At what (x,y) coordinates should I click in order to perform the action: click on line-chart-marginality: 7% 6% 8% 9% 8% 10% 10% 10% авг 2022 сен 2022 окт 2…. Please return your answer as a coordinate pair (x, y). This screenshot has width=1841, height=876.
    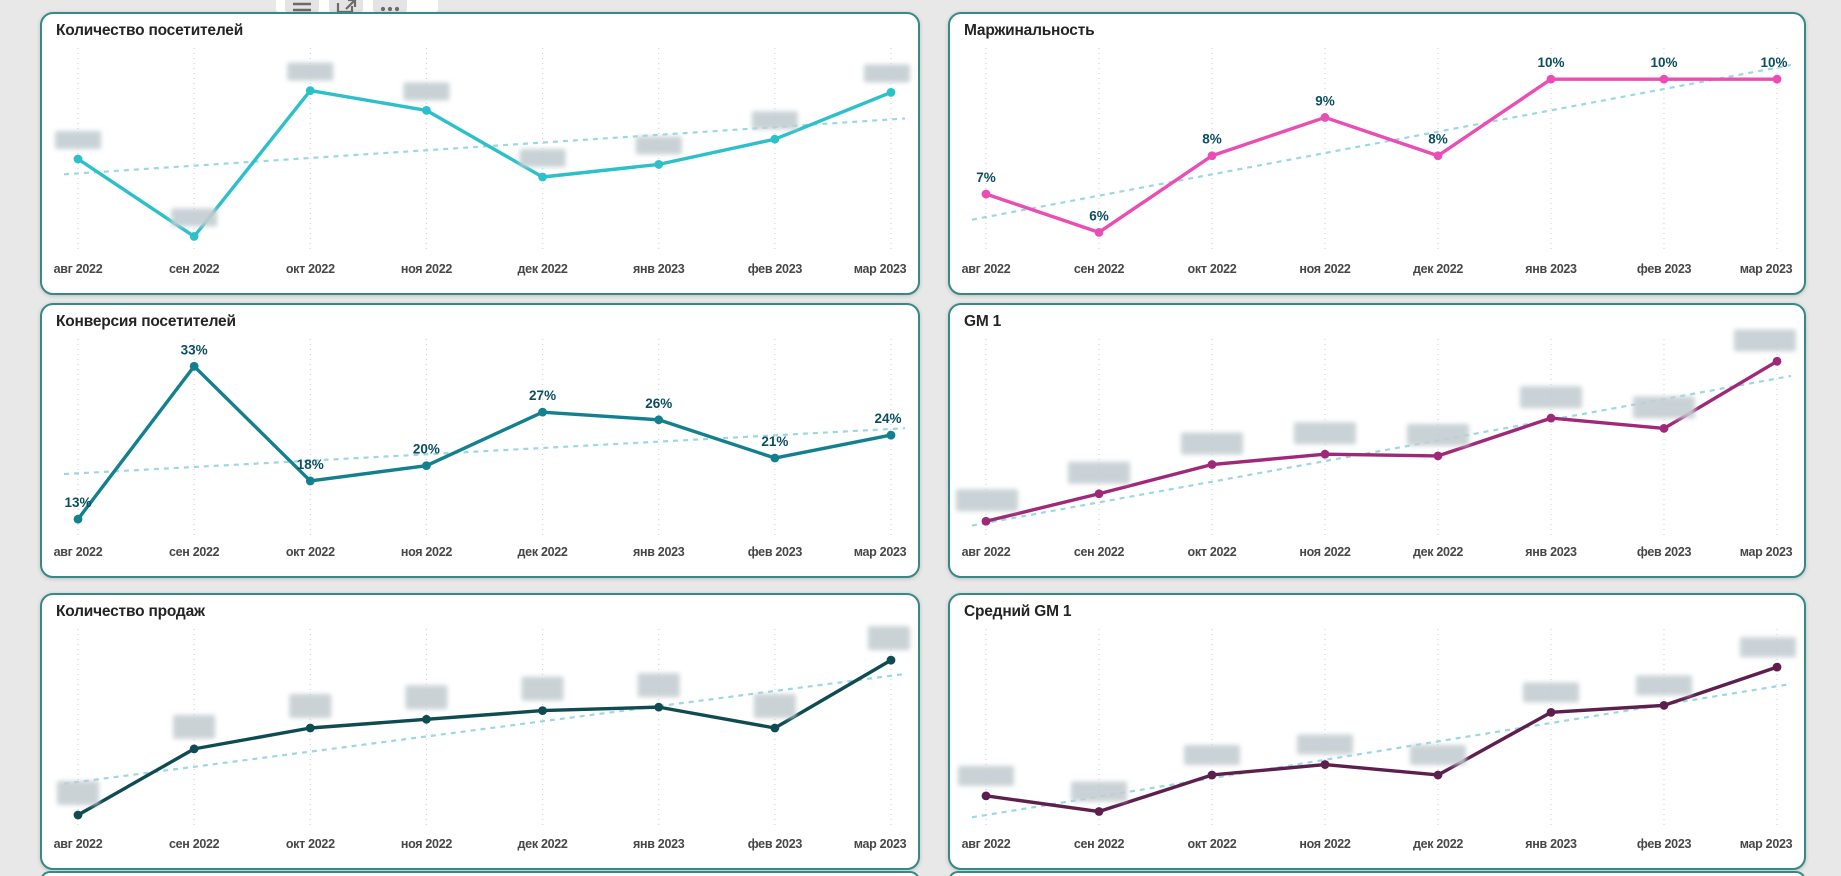
    Looking at the image, I should click on (1377, 153).